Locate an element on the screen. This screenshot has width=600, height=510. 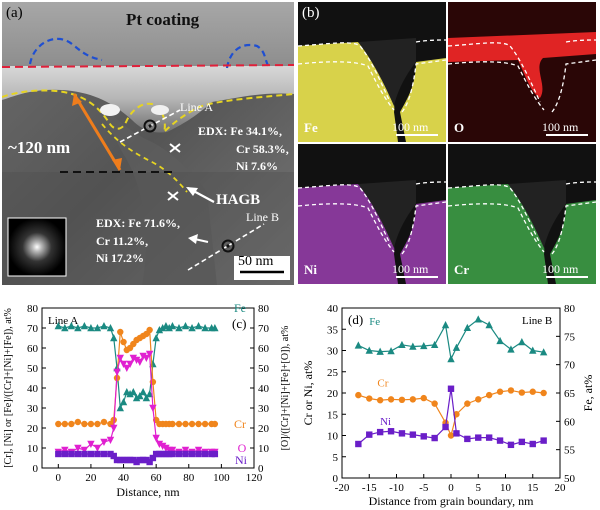
series-c-o-line is located at coordinates (136, 402).